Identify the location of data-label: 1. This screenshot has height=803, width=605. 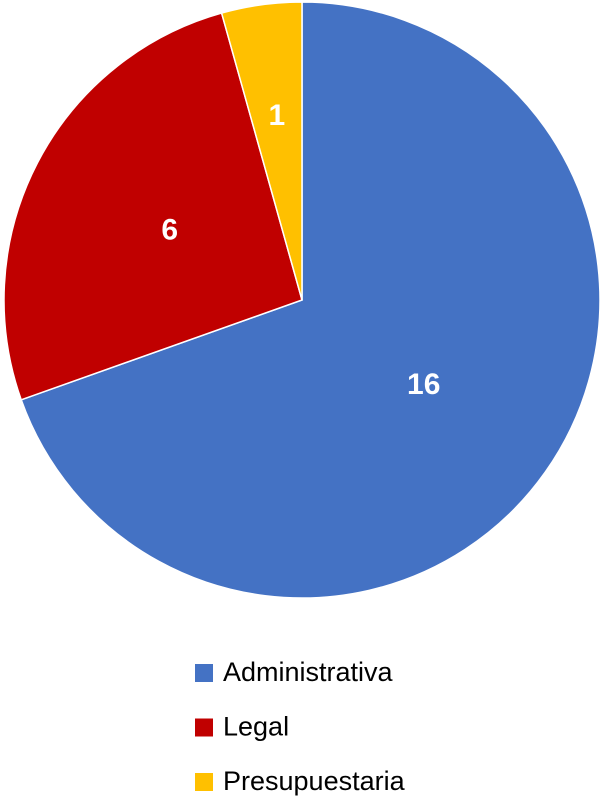
(276, 115).